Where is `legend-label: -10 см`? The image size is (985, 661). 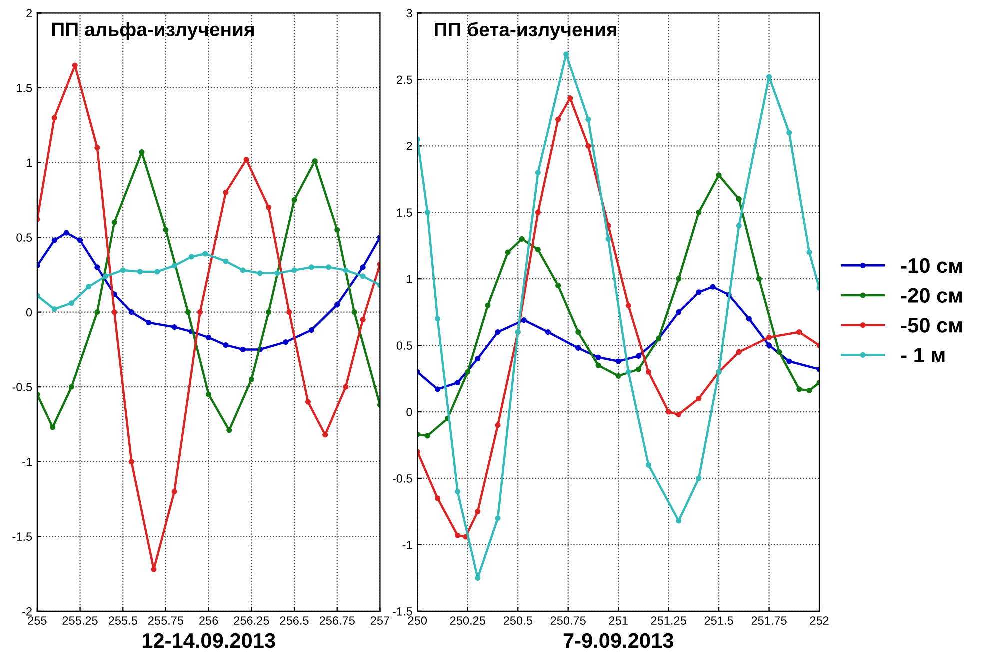
legend-label: -10 см is located at coordinates (931, 266).